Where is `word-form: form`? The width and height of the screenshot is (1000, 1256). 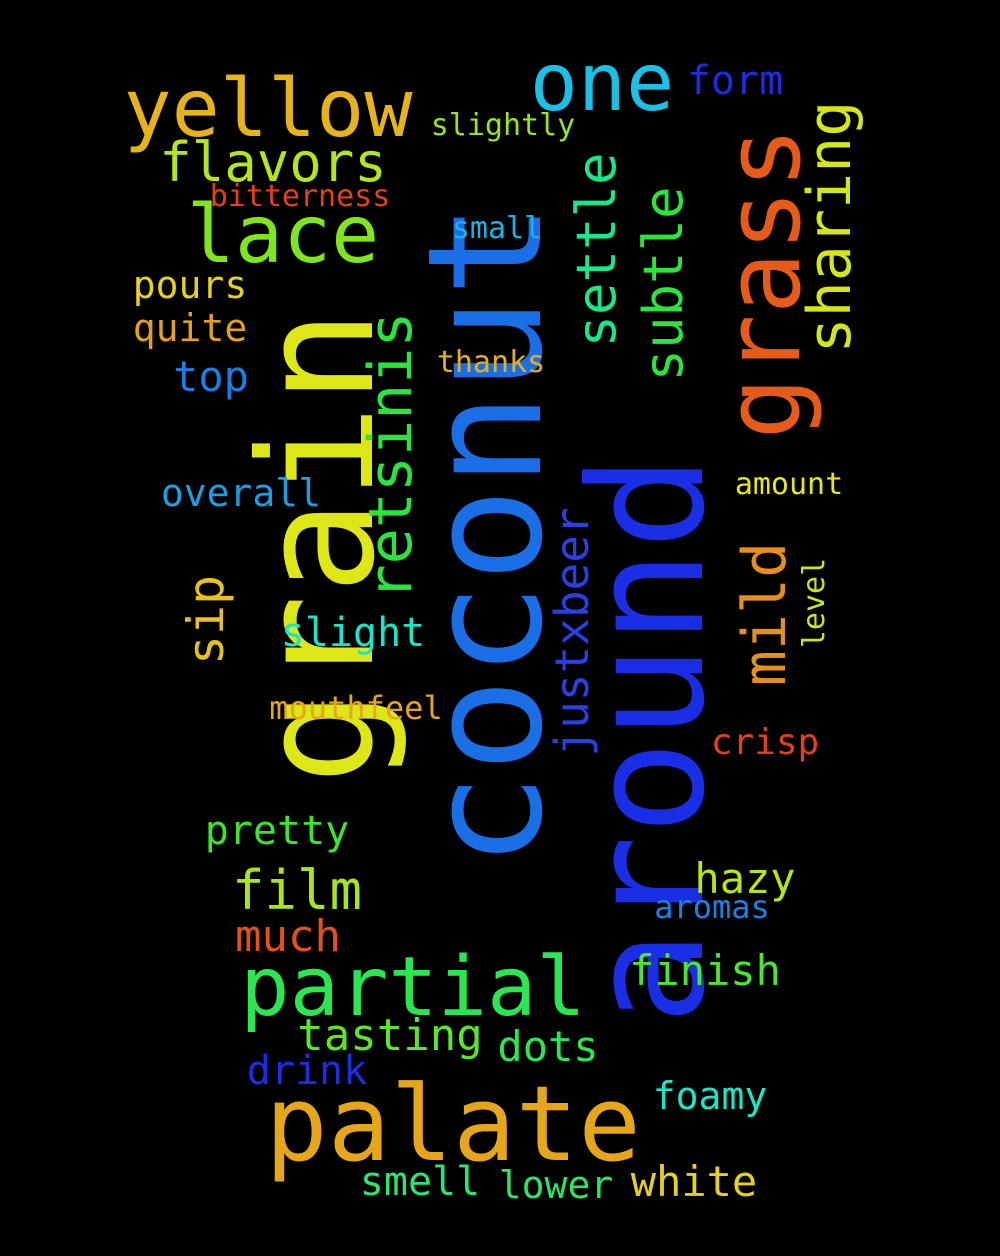
word-form: form is located at coordinates (735, 81).